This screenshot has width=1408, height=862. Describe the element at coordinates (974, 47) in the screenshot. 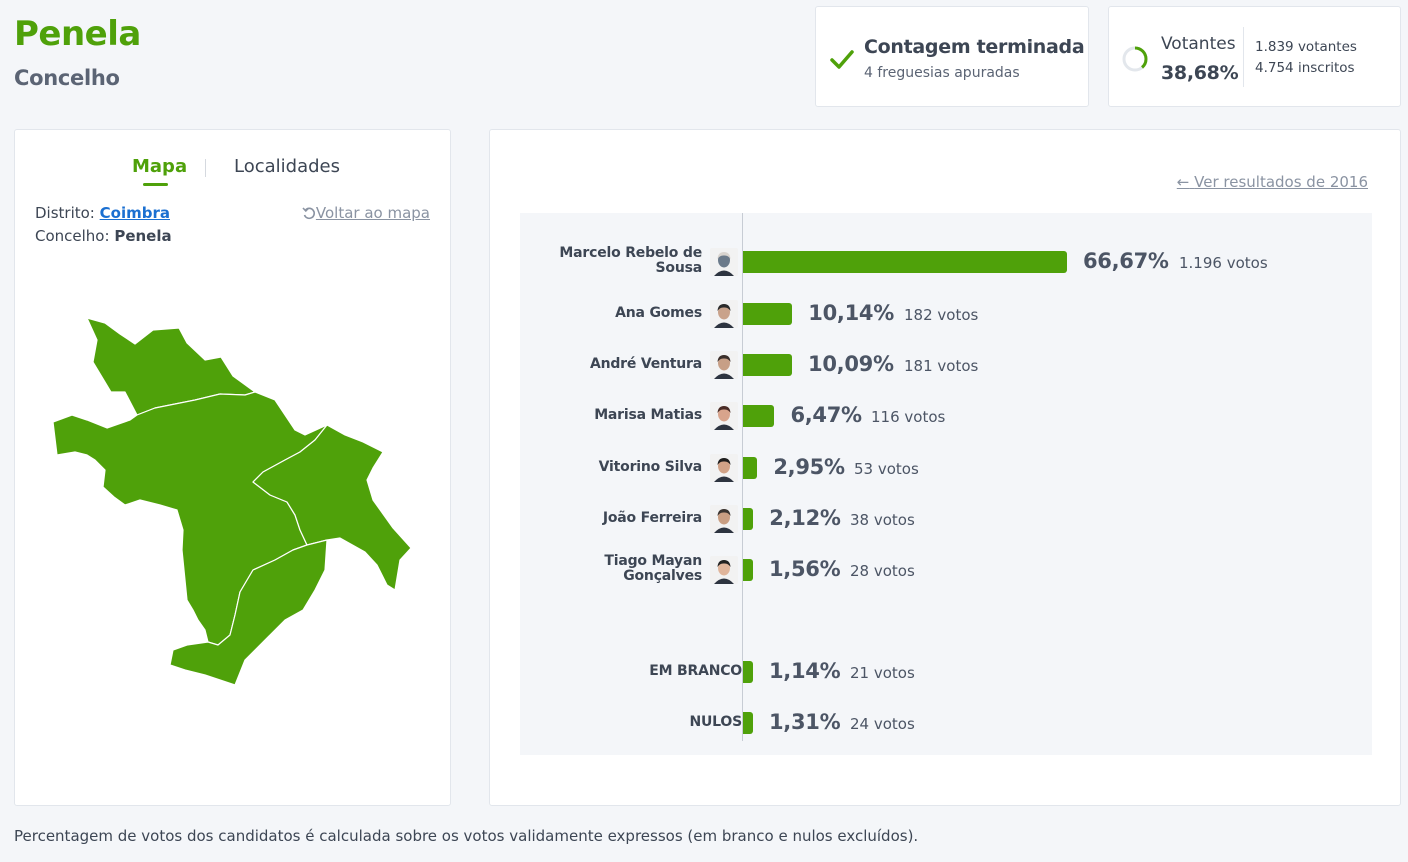

I see `count-status-title: Contagem terminada` at that location.